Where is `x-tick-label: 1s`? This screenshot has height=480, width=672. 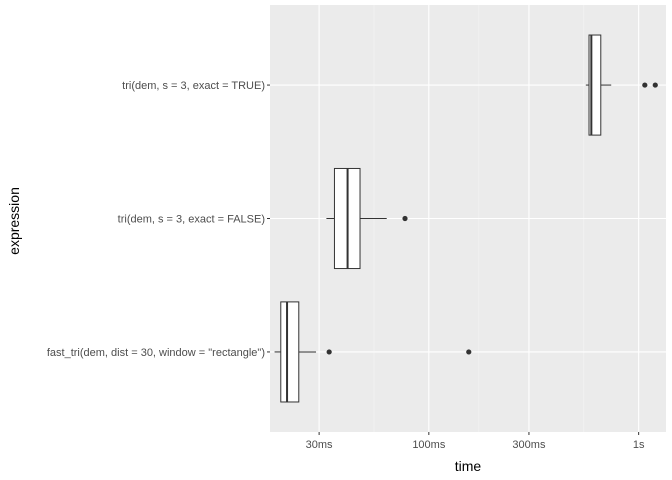
x-tick-label: 1s is located at coordinates (639, 445).